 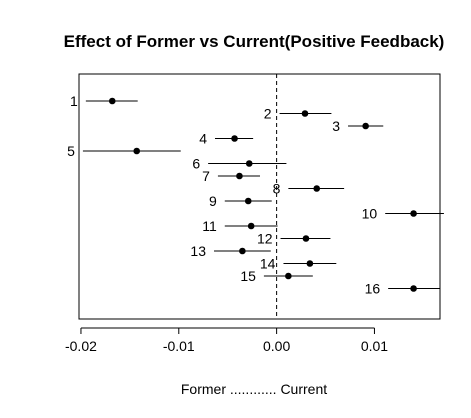 I want to click on estimate-5: 5, so click(x=124, y=151).